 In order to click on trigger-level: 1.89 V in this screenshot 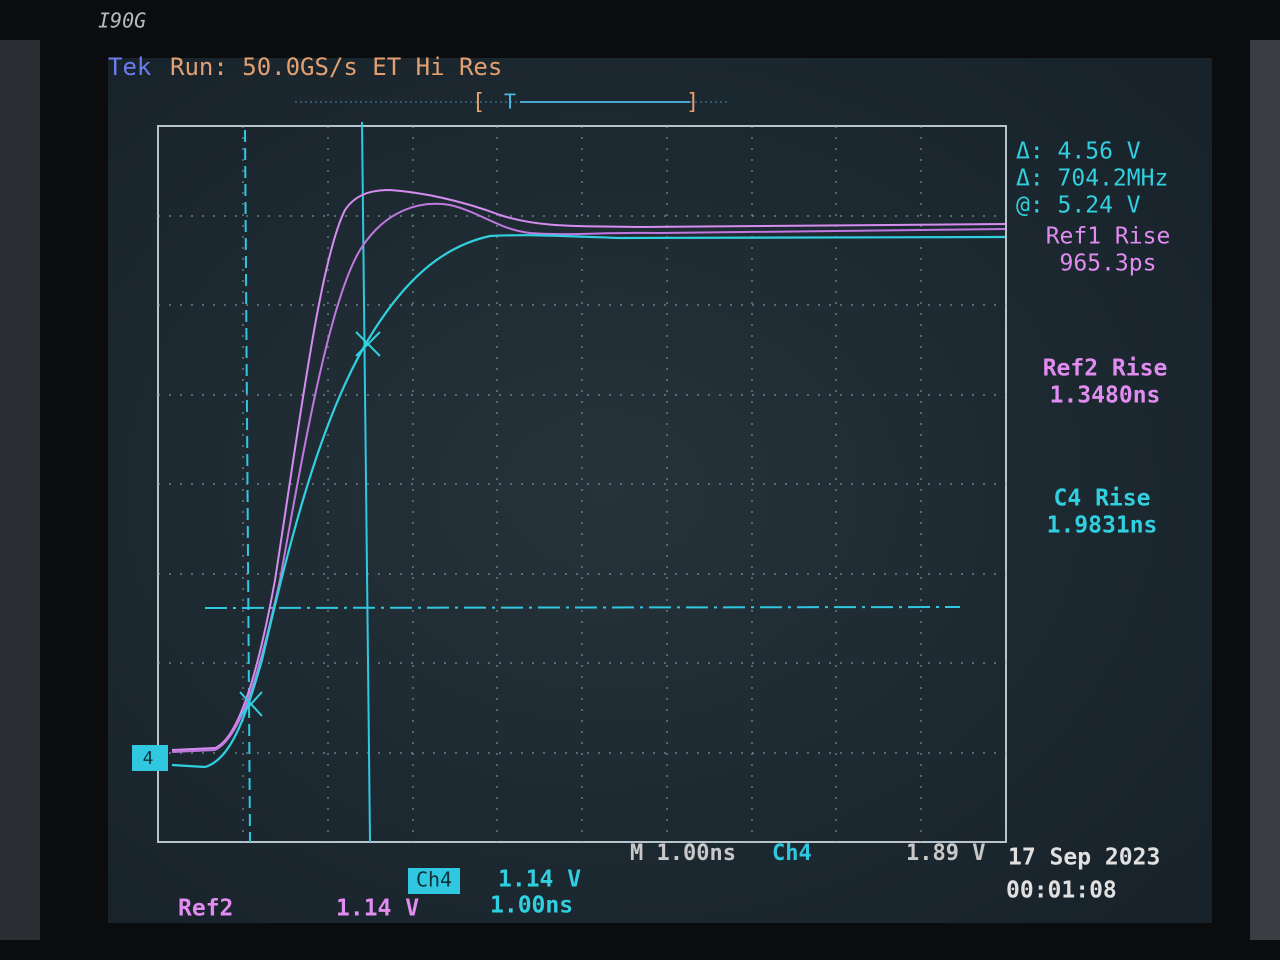, I will do `click(945, 853)`.